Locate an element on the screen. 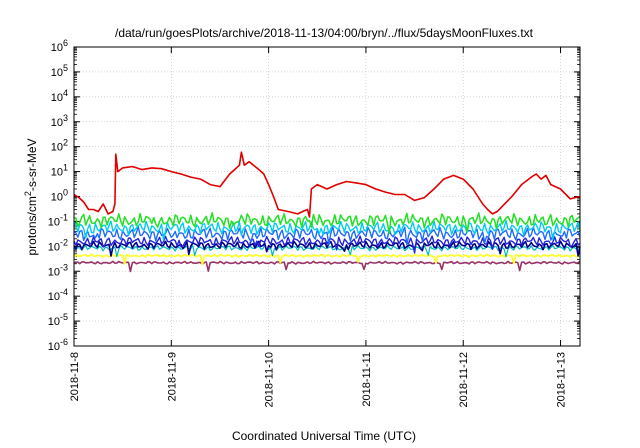  y-tick-label: 10⁰ is located at coordinates (59, 196).